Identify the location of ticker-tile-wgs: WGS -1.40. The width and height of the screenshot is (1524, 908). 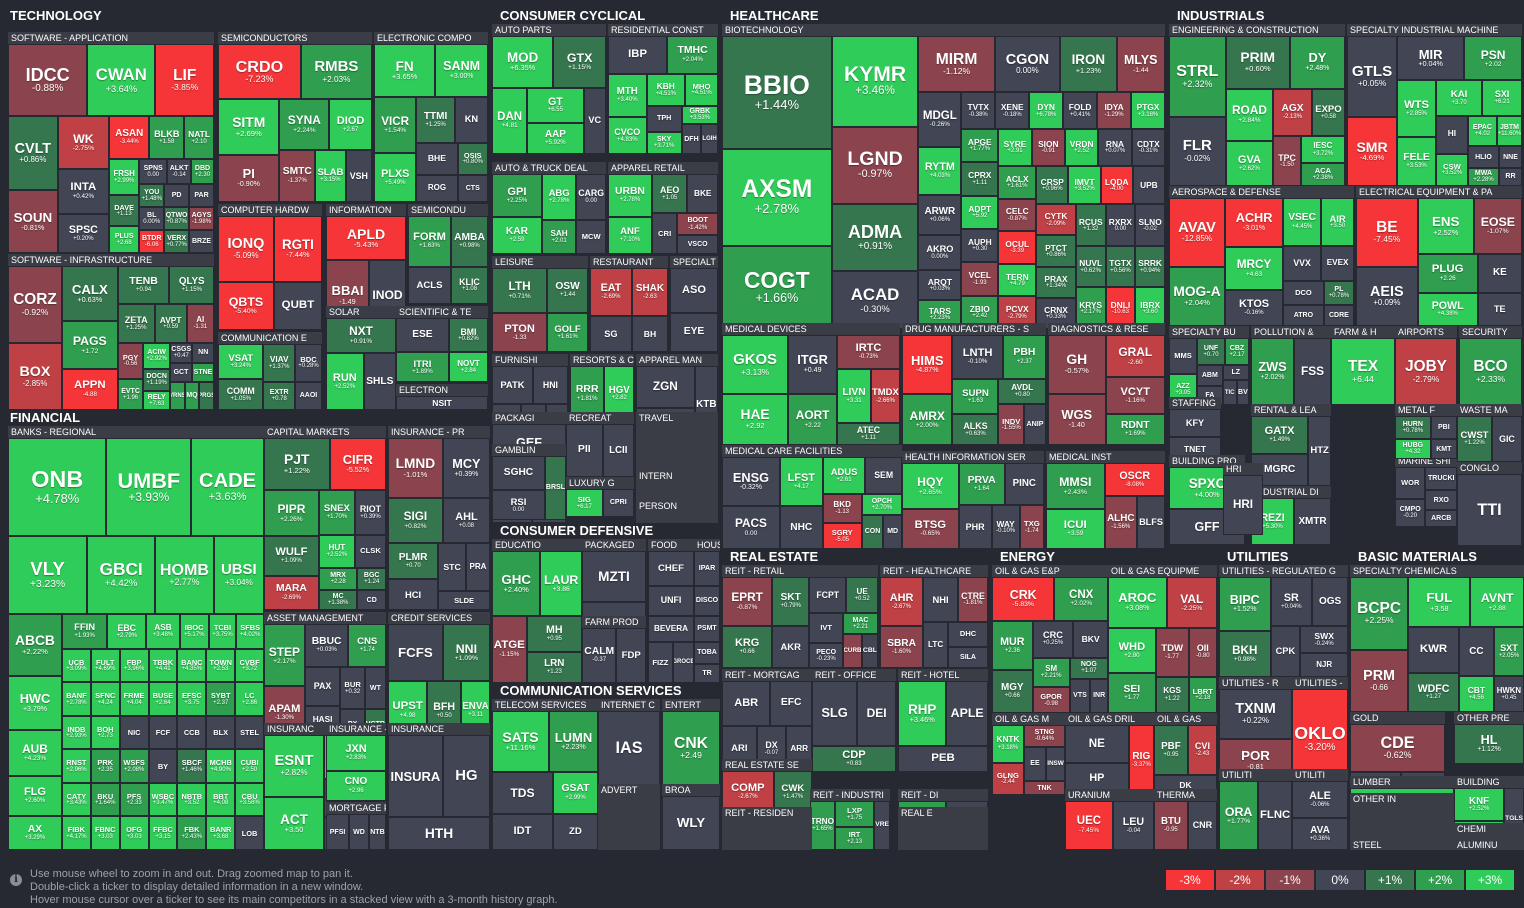
(1077, 419).